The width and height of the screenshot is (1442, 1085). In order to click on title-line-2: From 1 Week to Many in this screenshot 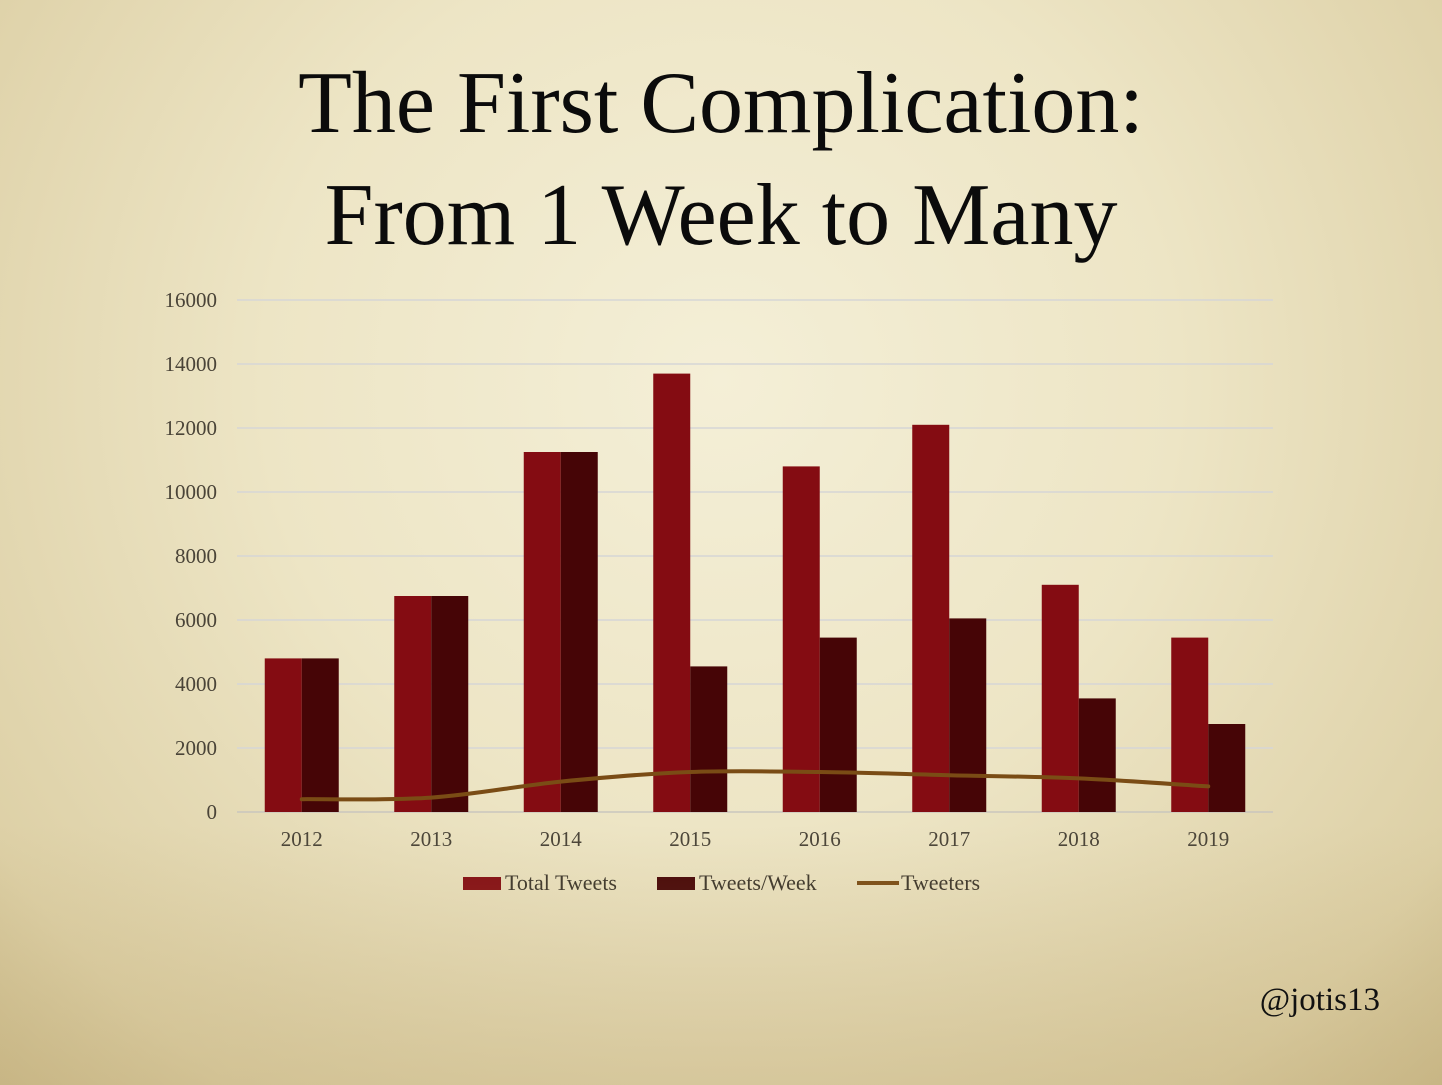, I will do `click(721, 215)`.